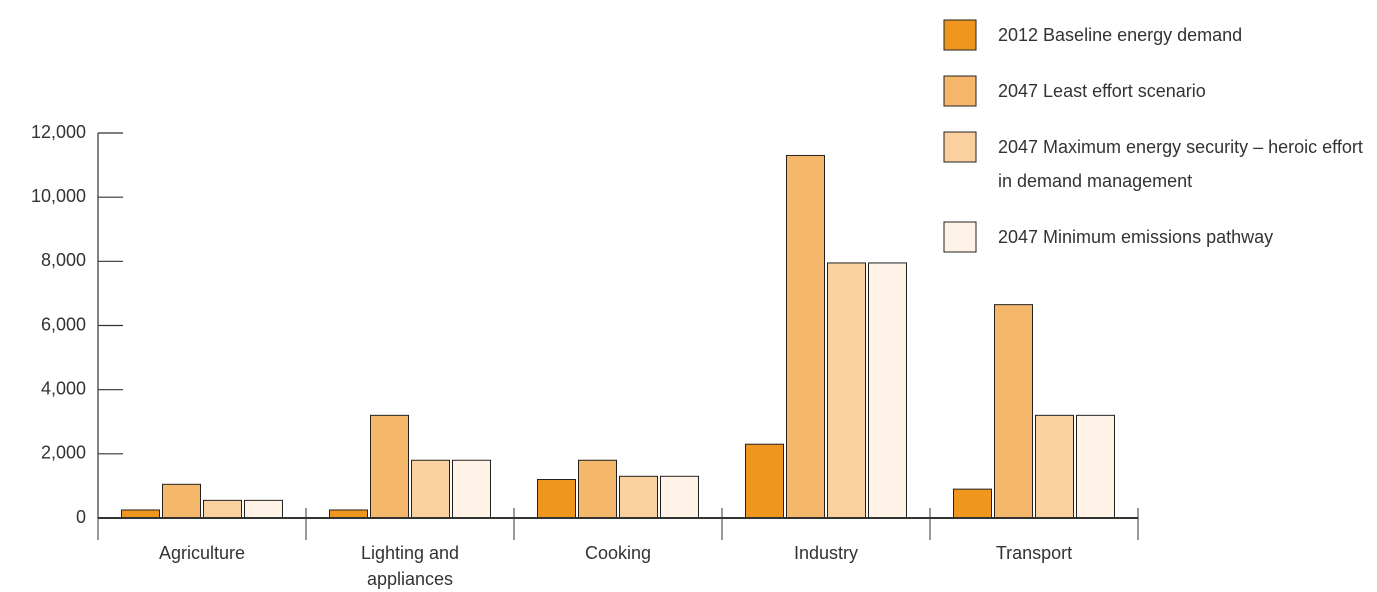 The width and height of the screenshot is (1377, 592). I want to click on x-tick-label: Agriculture, so click(202, 553).